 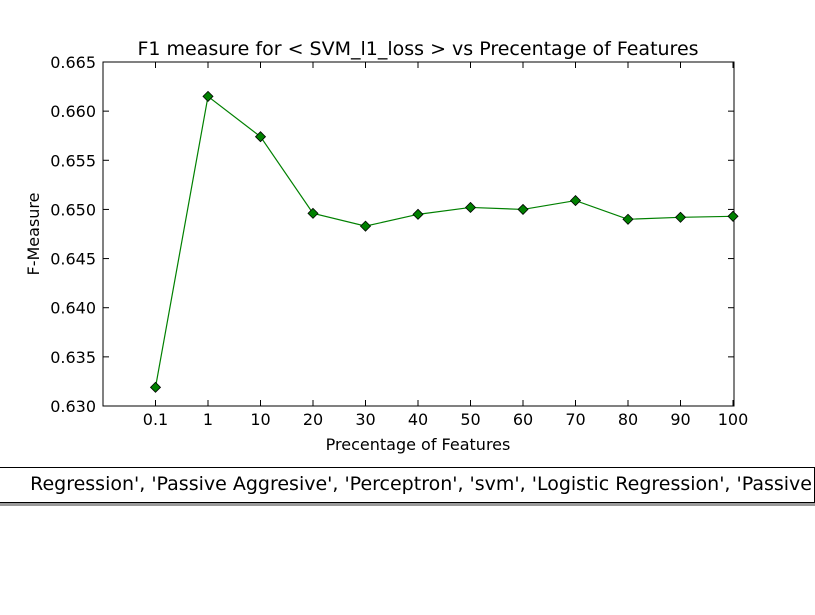 I want to click on x-tick-label: 1, so click(x=208, y=419).